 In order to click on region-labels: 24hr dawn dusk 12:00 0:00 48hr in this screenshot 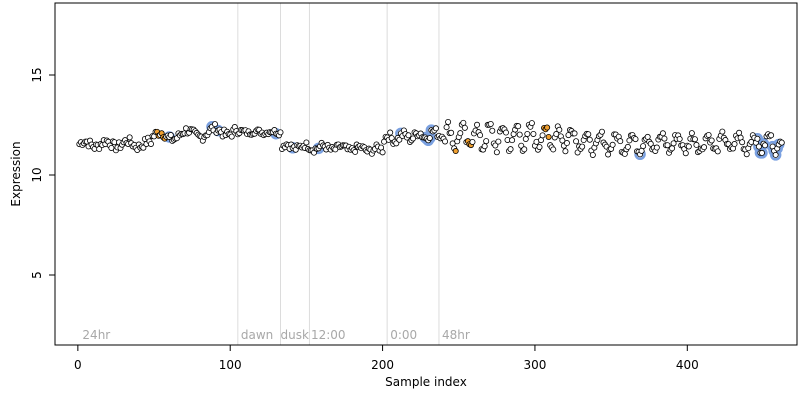, I will do `click(275, 335)`.